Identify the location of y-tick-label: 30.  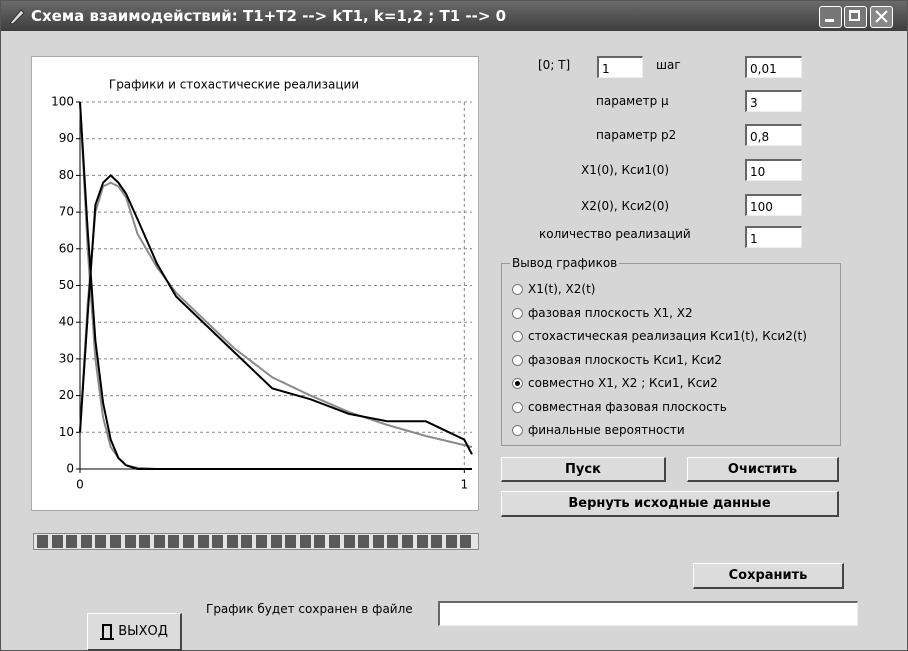
(66, 358).